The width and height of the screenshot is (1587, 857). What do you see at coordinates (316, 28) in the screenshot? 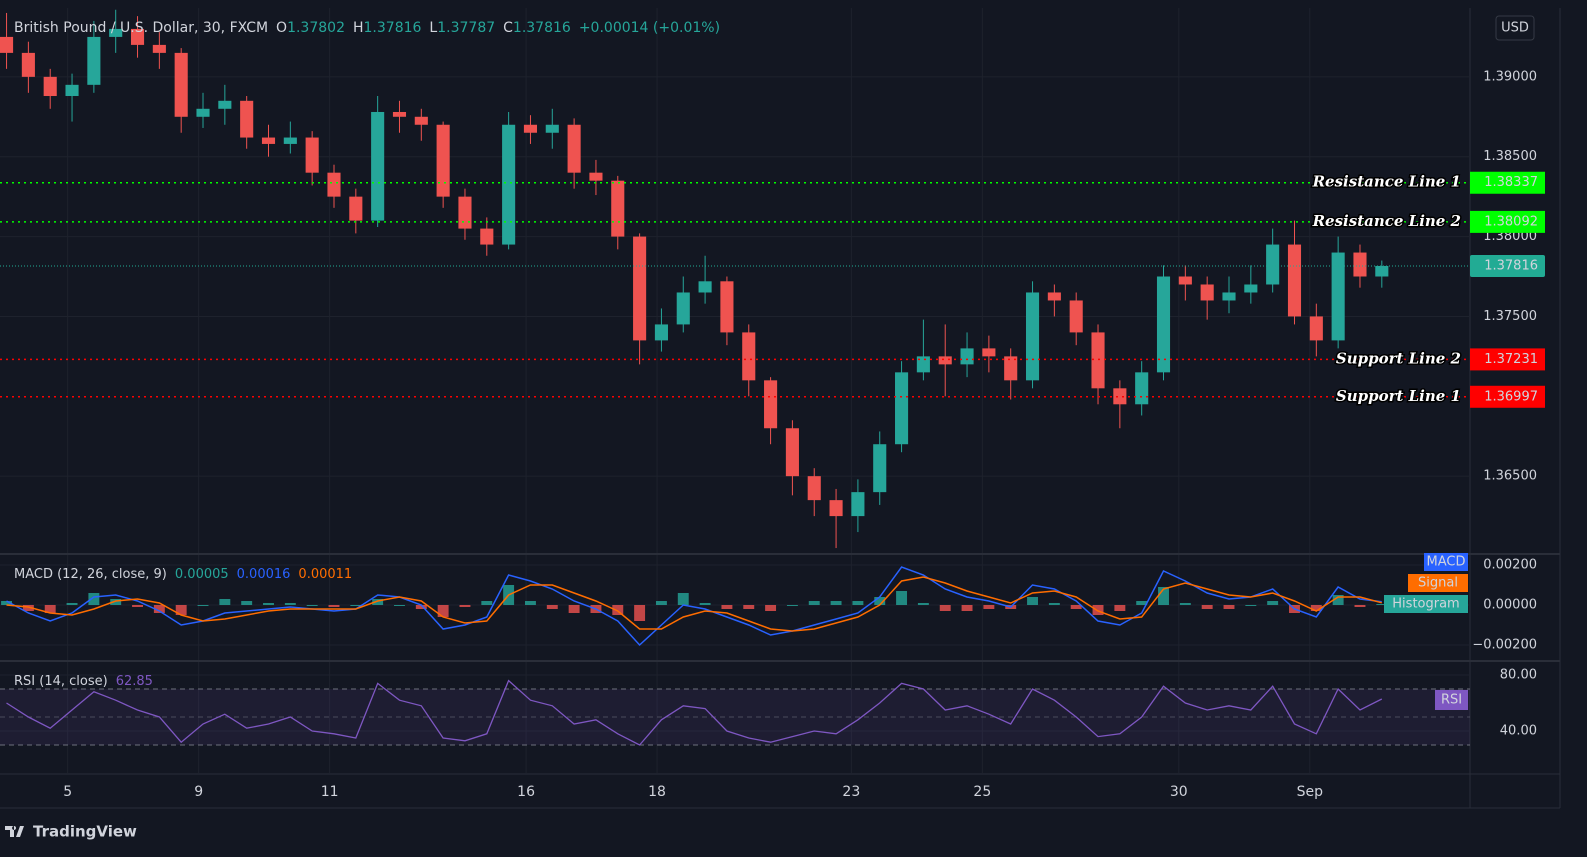
I see `ohlc-value: 1.37802` at bounding box center [316, 28].